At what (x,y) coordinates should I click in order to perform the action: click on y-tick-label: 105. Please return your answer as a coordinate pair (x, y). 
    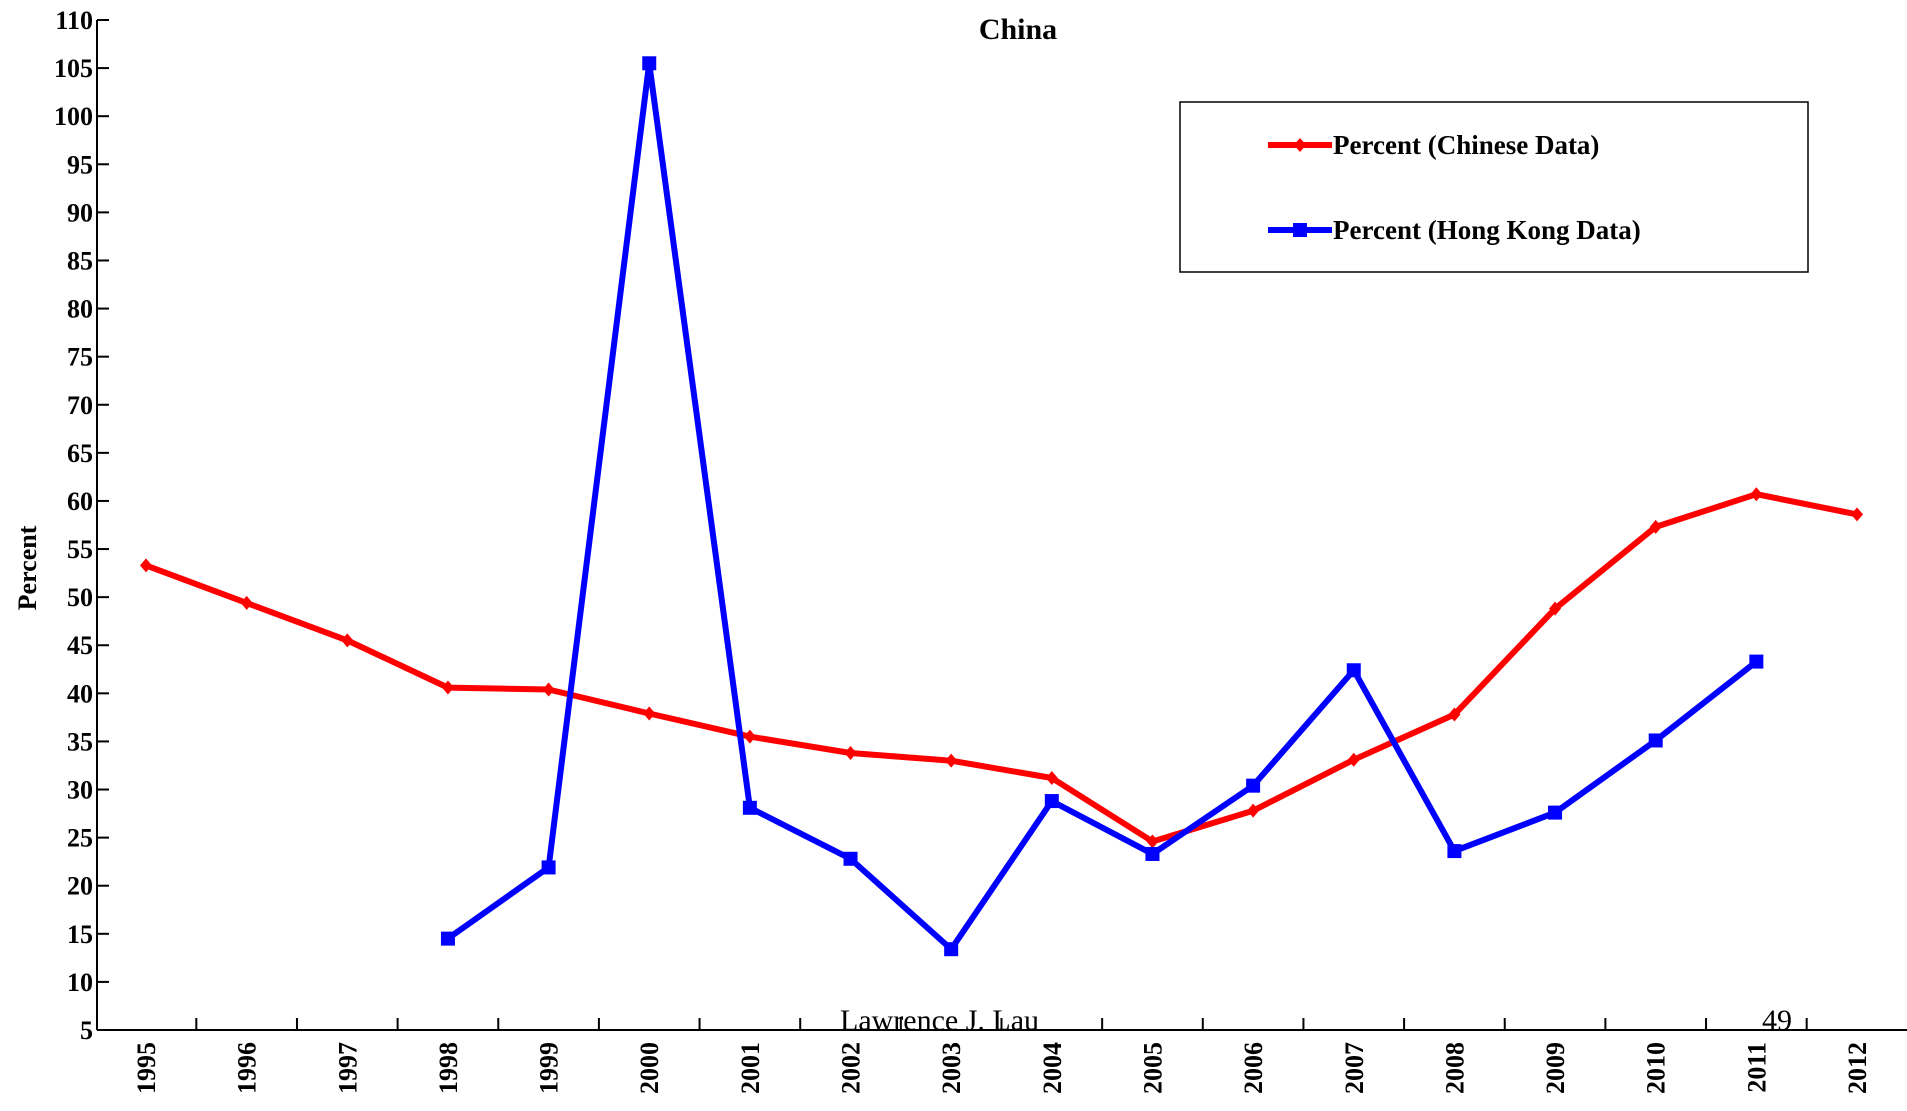
    Looking at the image, I should click on (73, 68).